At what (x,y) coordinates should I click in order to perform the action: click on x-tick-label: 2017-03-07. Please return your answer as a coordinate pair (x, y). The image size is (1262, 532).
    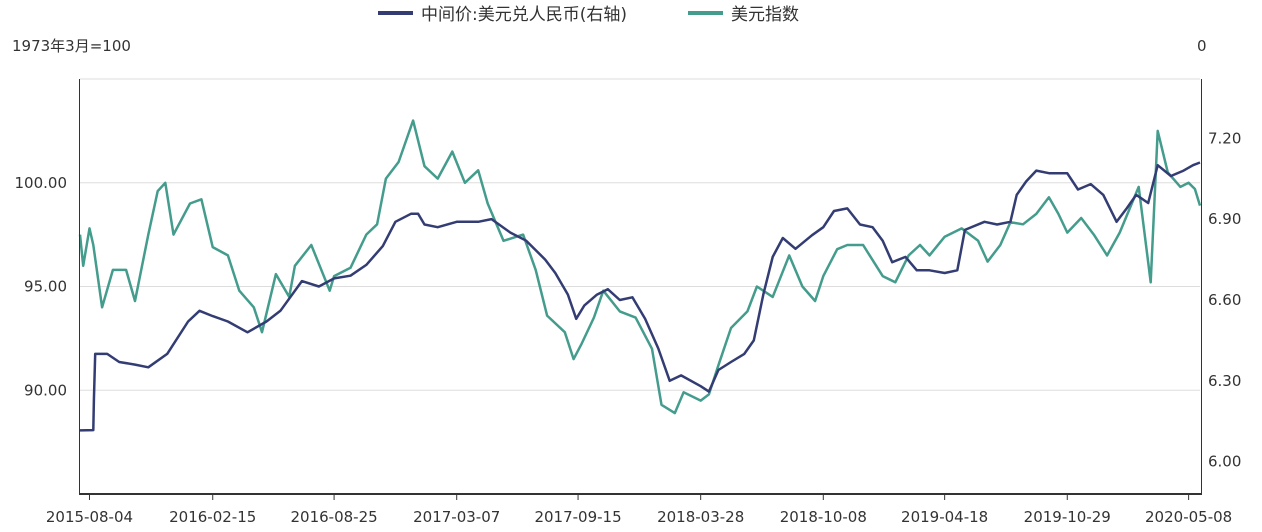
    Looking at the image, I should click on (456, 517).